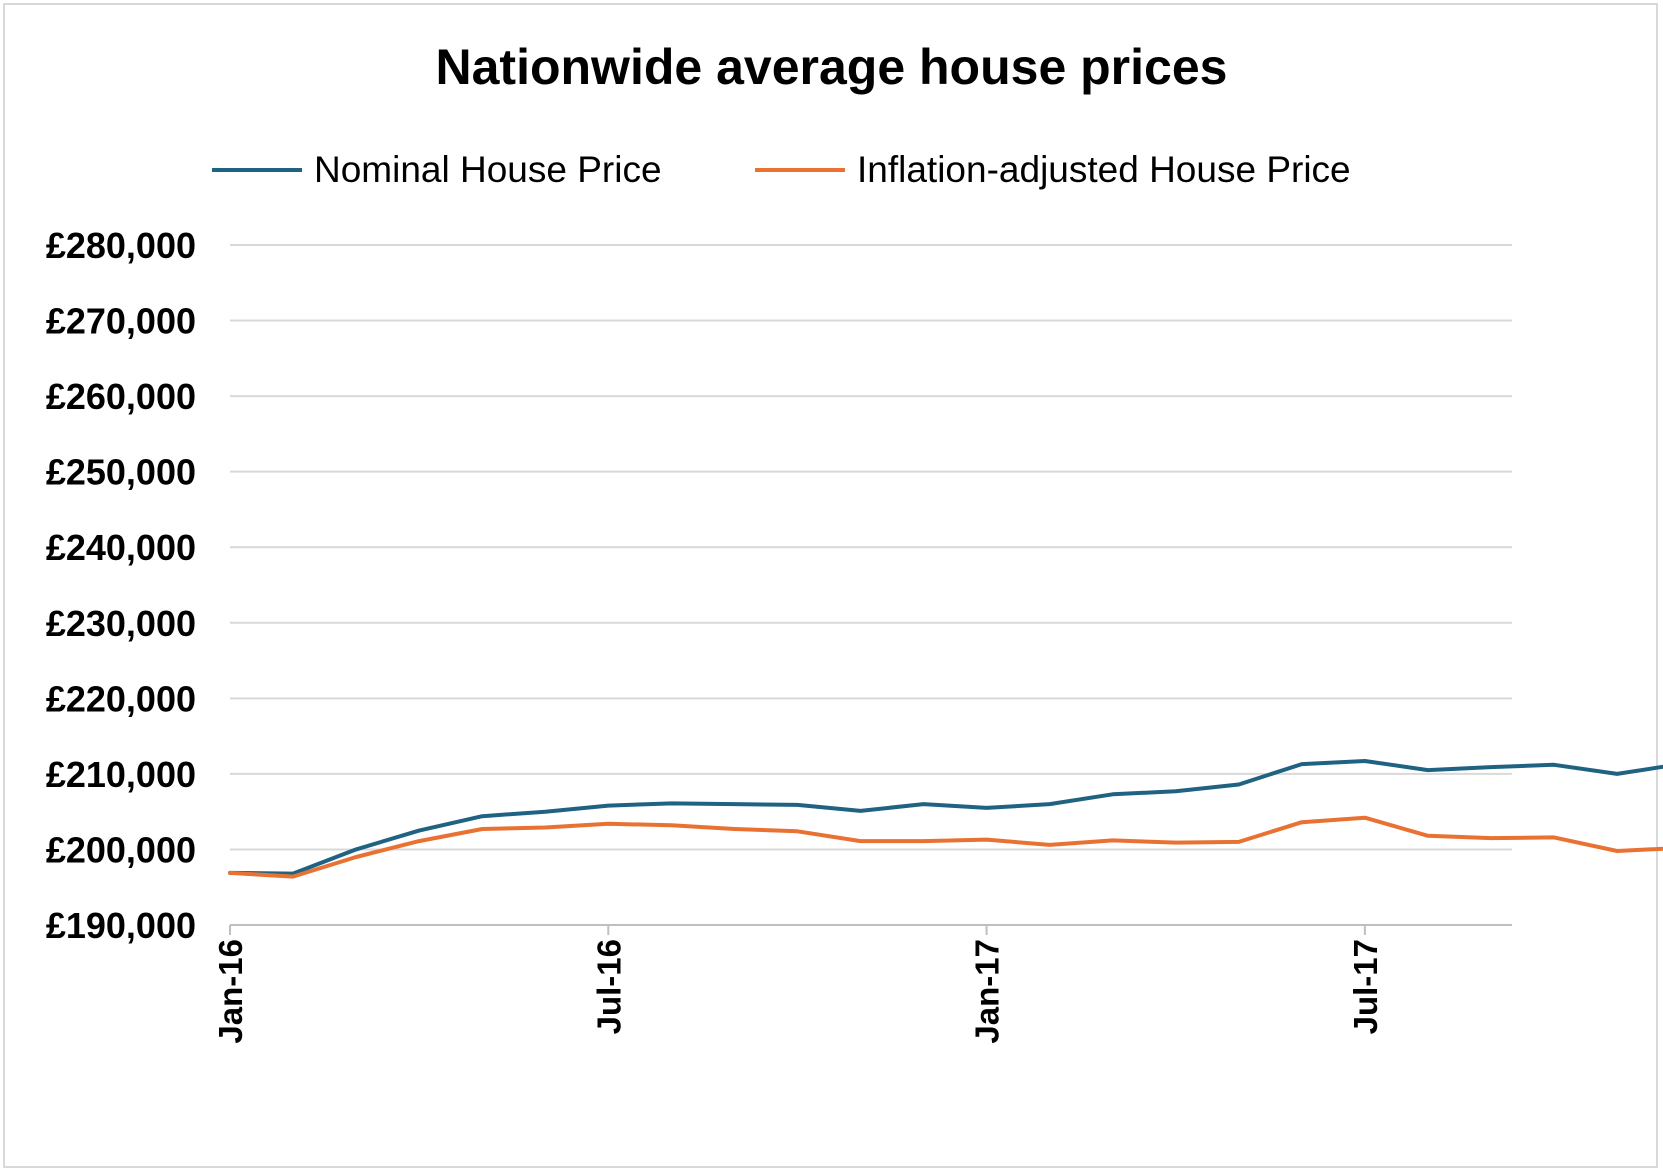 The width and height of the screenshot is (1663, 1173). Describe the element at coordinates (870, 929) in the screenshot. I see `x-axis` at that location.